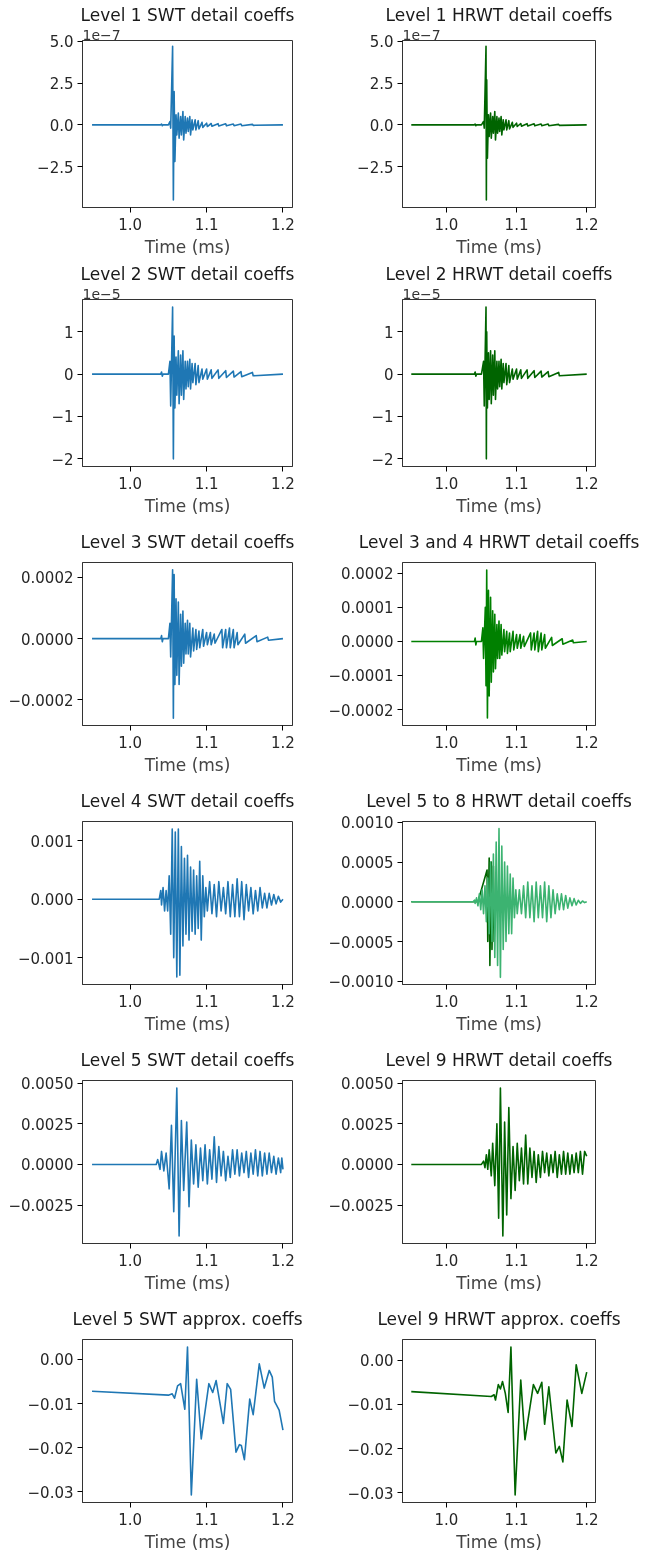 This screenshot has width=650, height=1556. Describe the element at coordinates (499, 1318) in the screenshot. I see `chart-title: Level 9 HRWT approx. coeffs` at that location.